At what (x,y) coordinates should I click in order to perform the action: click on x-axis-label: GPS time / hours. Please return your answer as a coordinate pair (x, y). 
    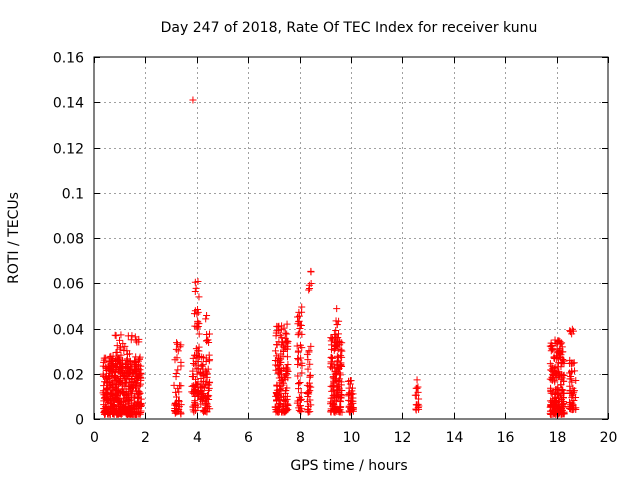
    Looking at the image, I should click on (348, 466).